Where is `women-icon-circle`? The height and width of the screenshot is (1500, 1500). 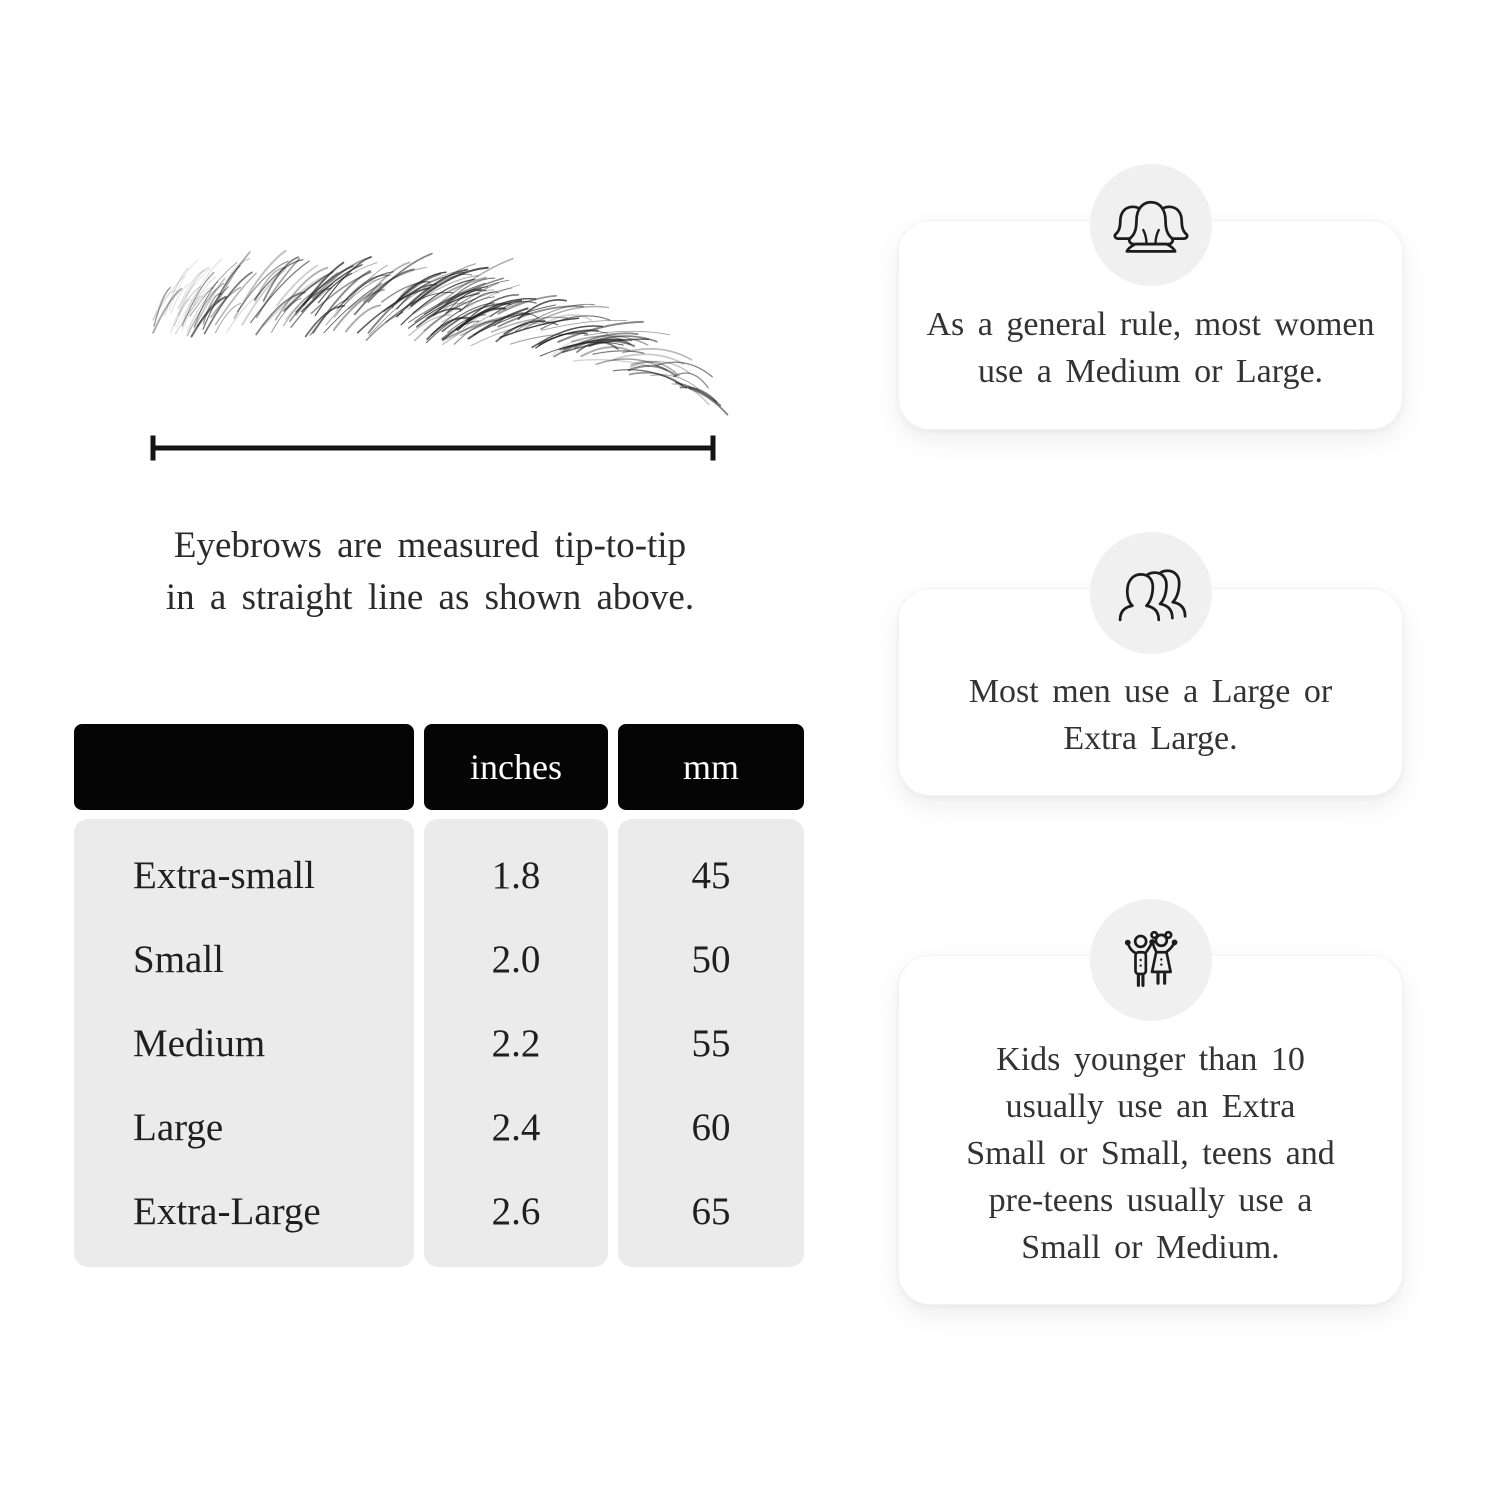 women-icon-circle is located at coordinates (1150, 225).